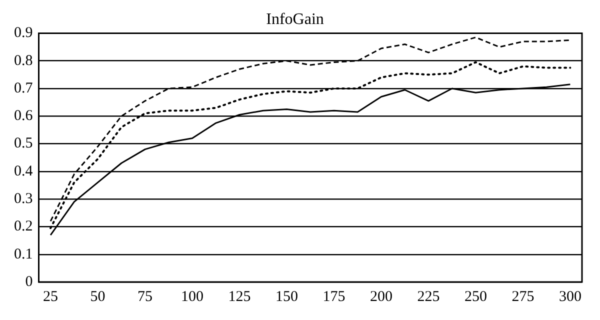 The width and height of the screenshot is (600, 320). I want to click on x-tick-label: 300, so click(570, 296).